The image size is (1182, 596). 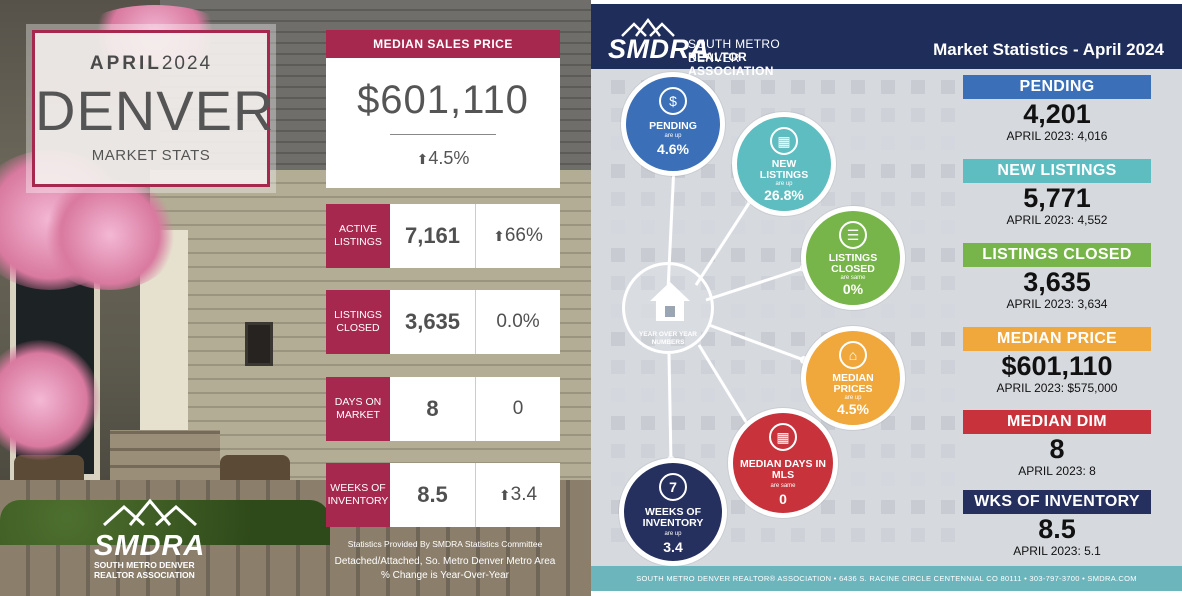 I want to click on stat-label: LISTINGS CLOSED, so click(x=358, y=322).